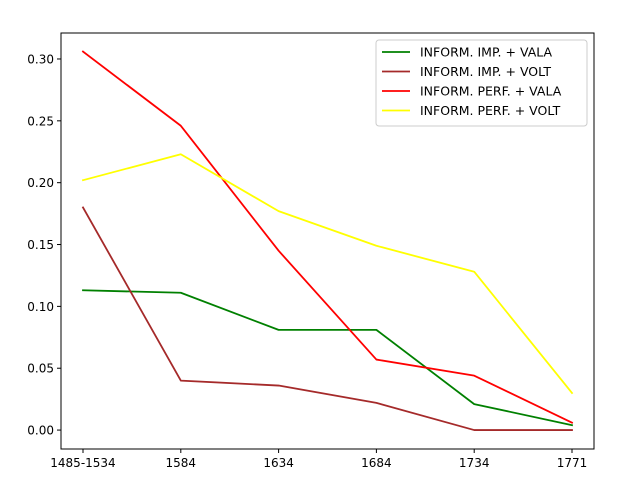 This screenshot has width=640, height=480. What do you see at coordinates (40, 183) in the screenshot?
I see `y-tick-label: 0.20` at bounding box center [40, 183].